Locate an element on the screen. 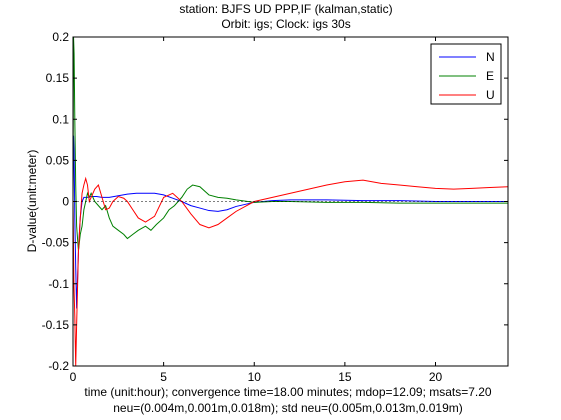 This screenshot has width=561, height=420. chart-title-line-2: Orbit: igs; Clock: igs 30s is located at coordinates (285, 24).